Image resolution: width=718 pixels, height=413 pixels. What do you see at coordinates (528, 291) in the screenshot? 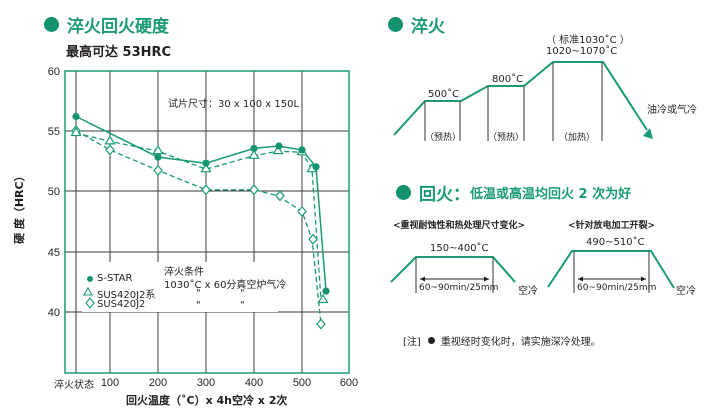
I see `temper-left-cool: 空冷` at bounding box center [528, 291].